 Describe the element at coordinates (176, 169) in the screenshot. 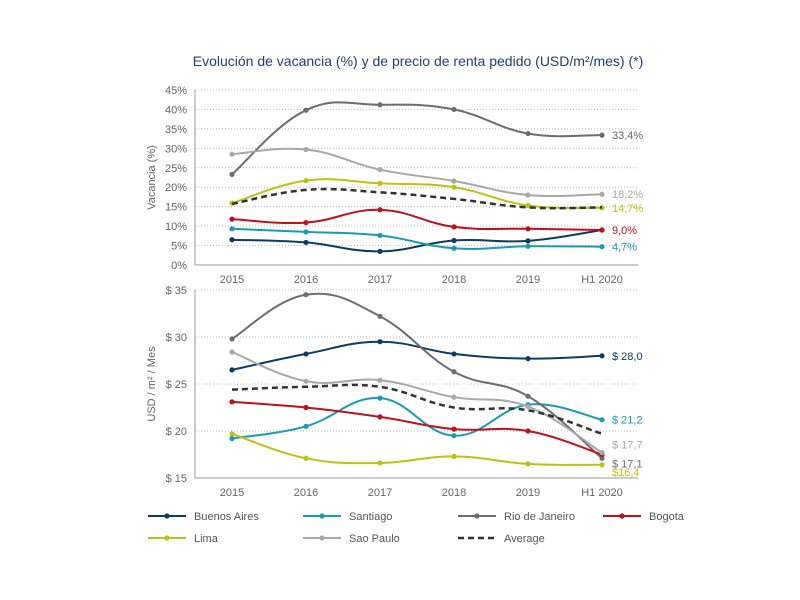

I see `vacancy-ytick-label: 25%` at that location.